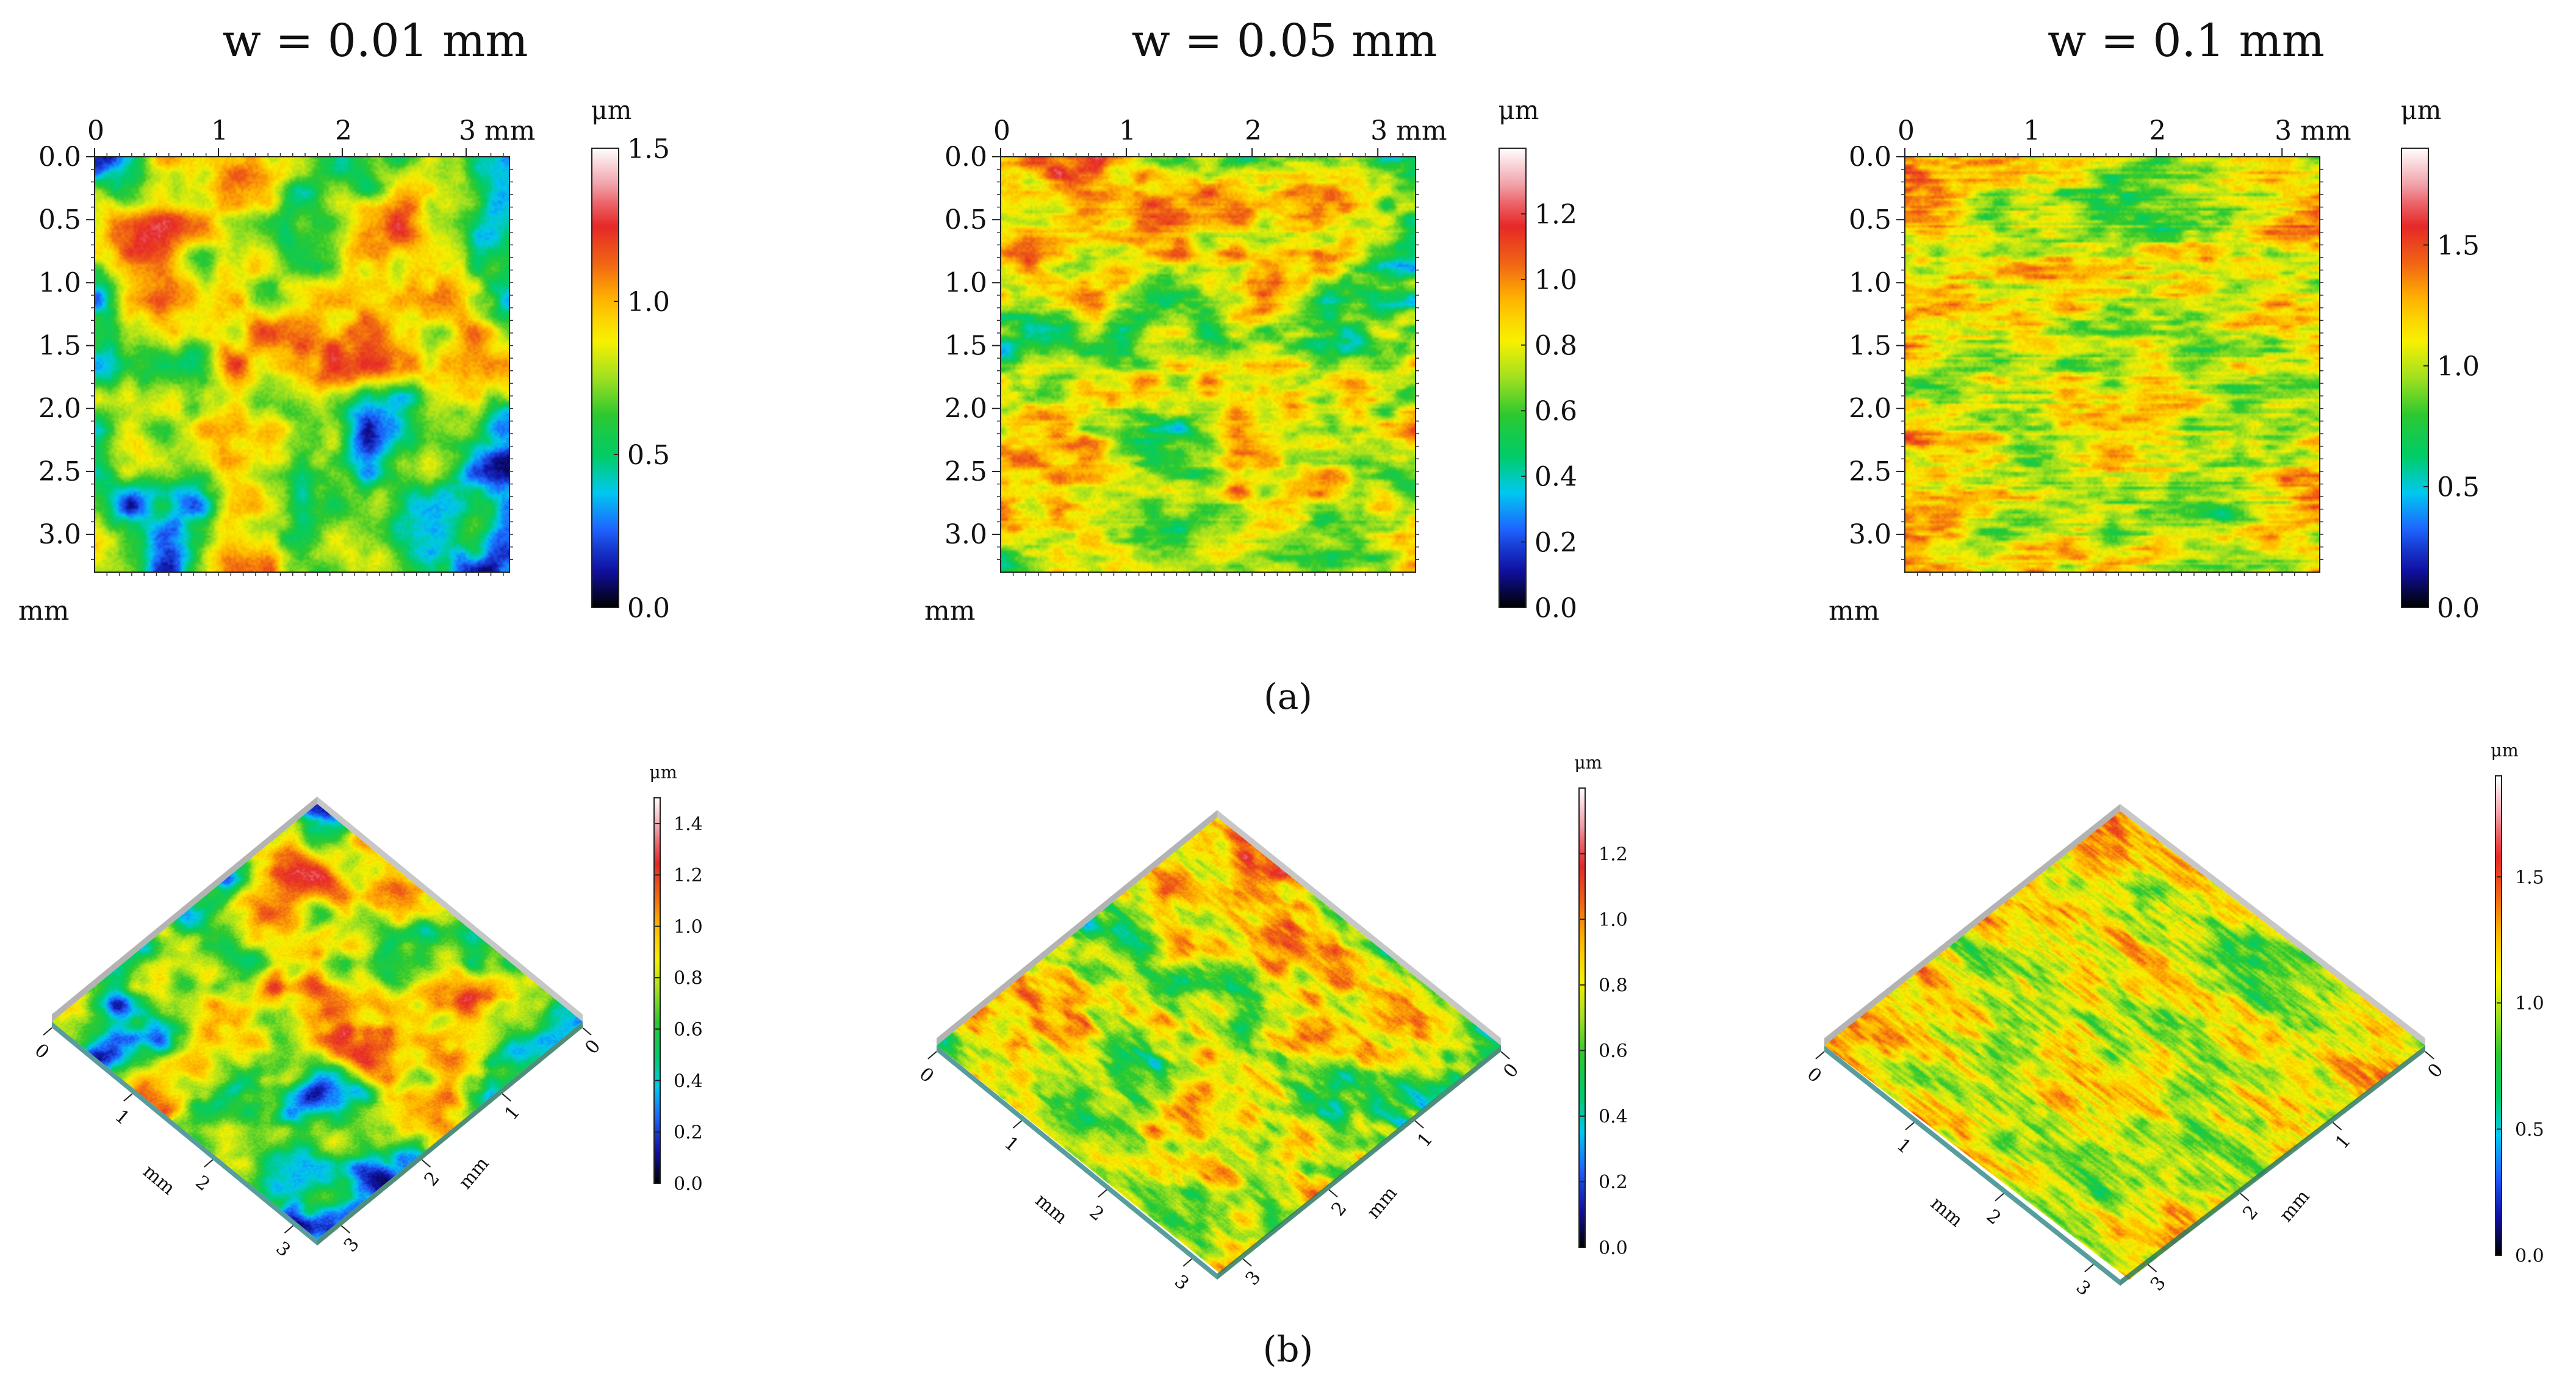 Image resolution: width=2576 pixels, height=1373 pixels. Describe the element at coordinates (1870, 282) in the screenshot. I see `y-tick-label: 1.0` at that location.